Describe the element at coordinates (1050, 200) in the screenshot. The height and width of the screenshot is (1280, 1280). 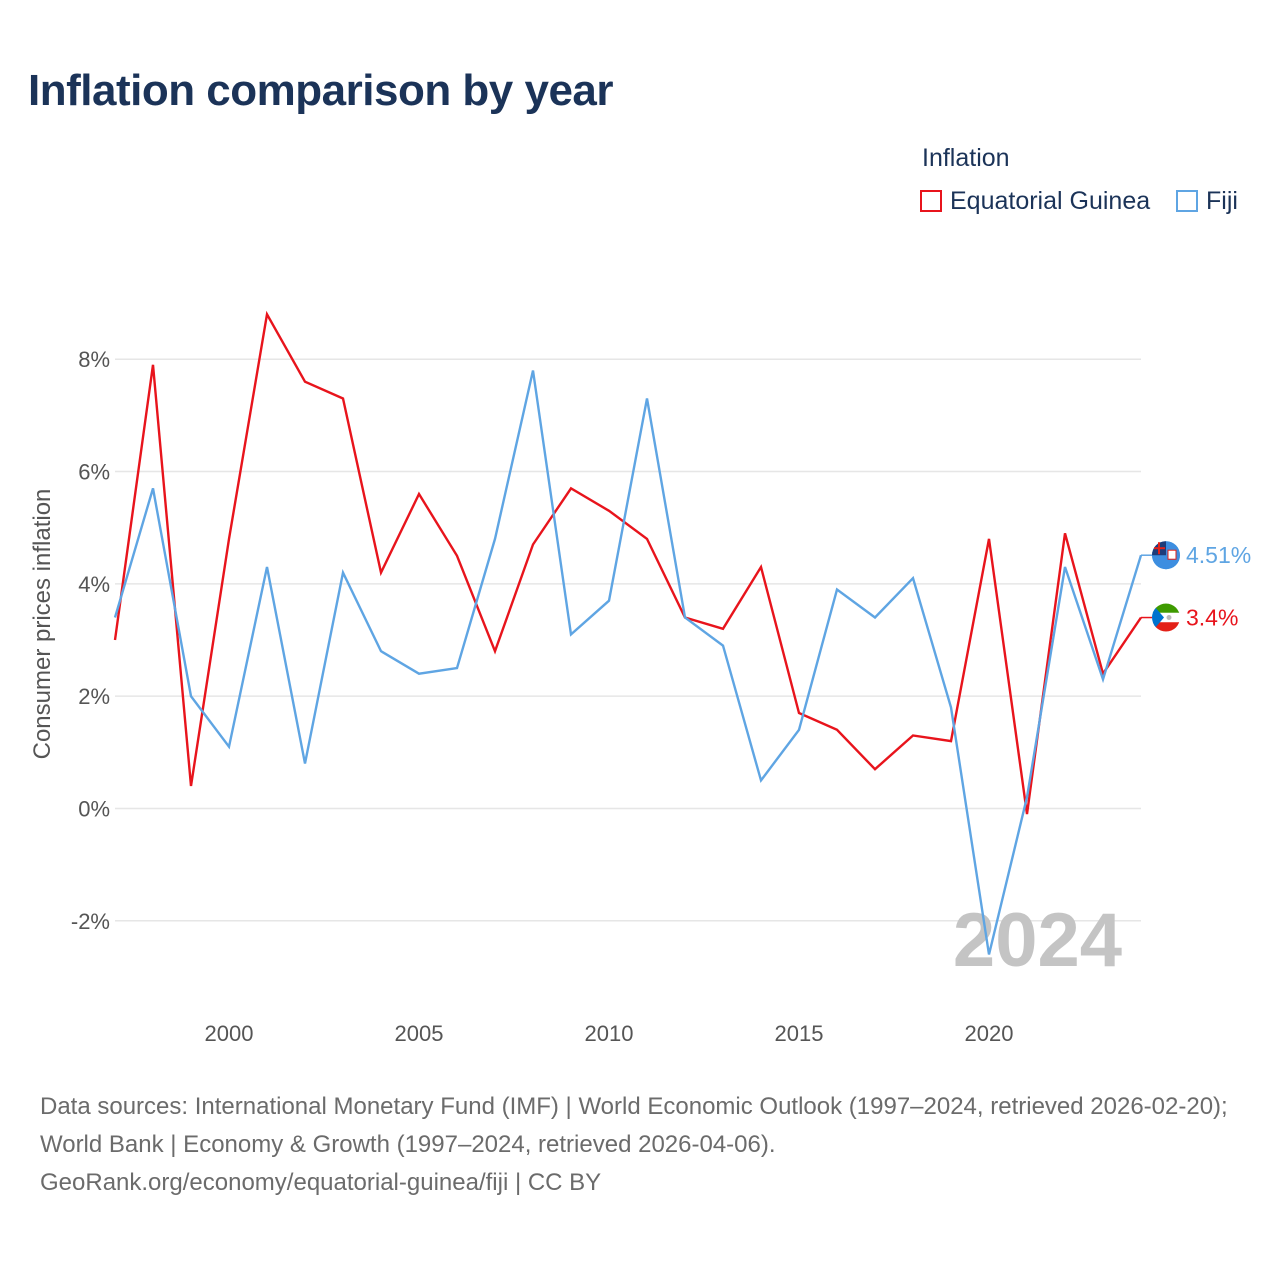
I see `legend-label-equatorial-guinea: Equatorial Guinea` at that location.